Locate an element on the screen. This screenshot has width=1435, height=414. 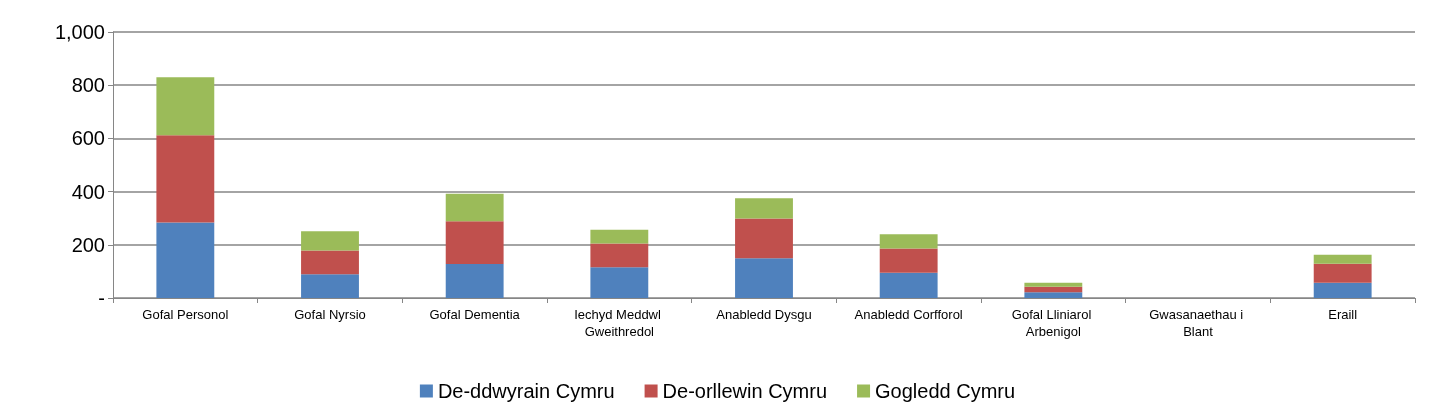
y-tick-label: 800 is located at coordinates (88, 85).